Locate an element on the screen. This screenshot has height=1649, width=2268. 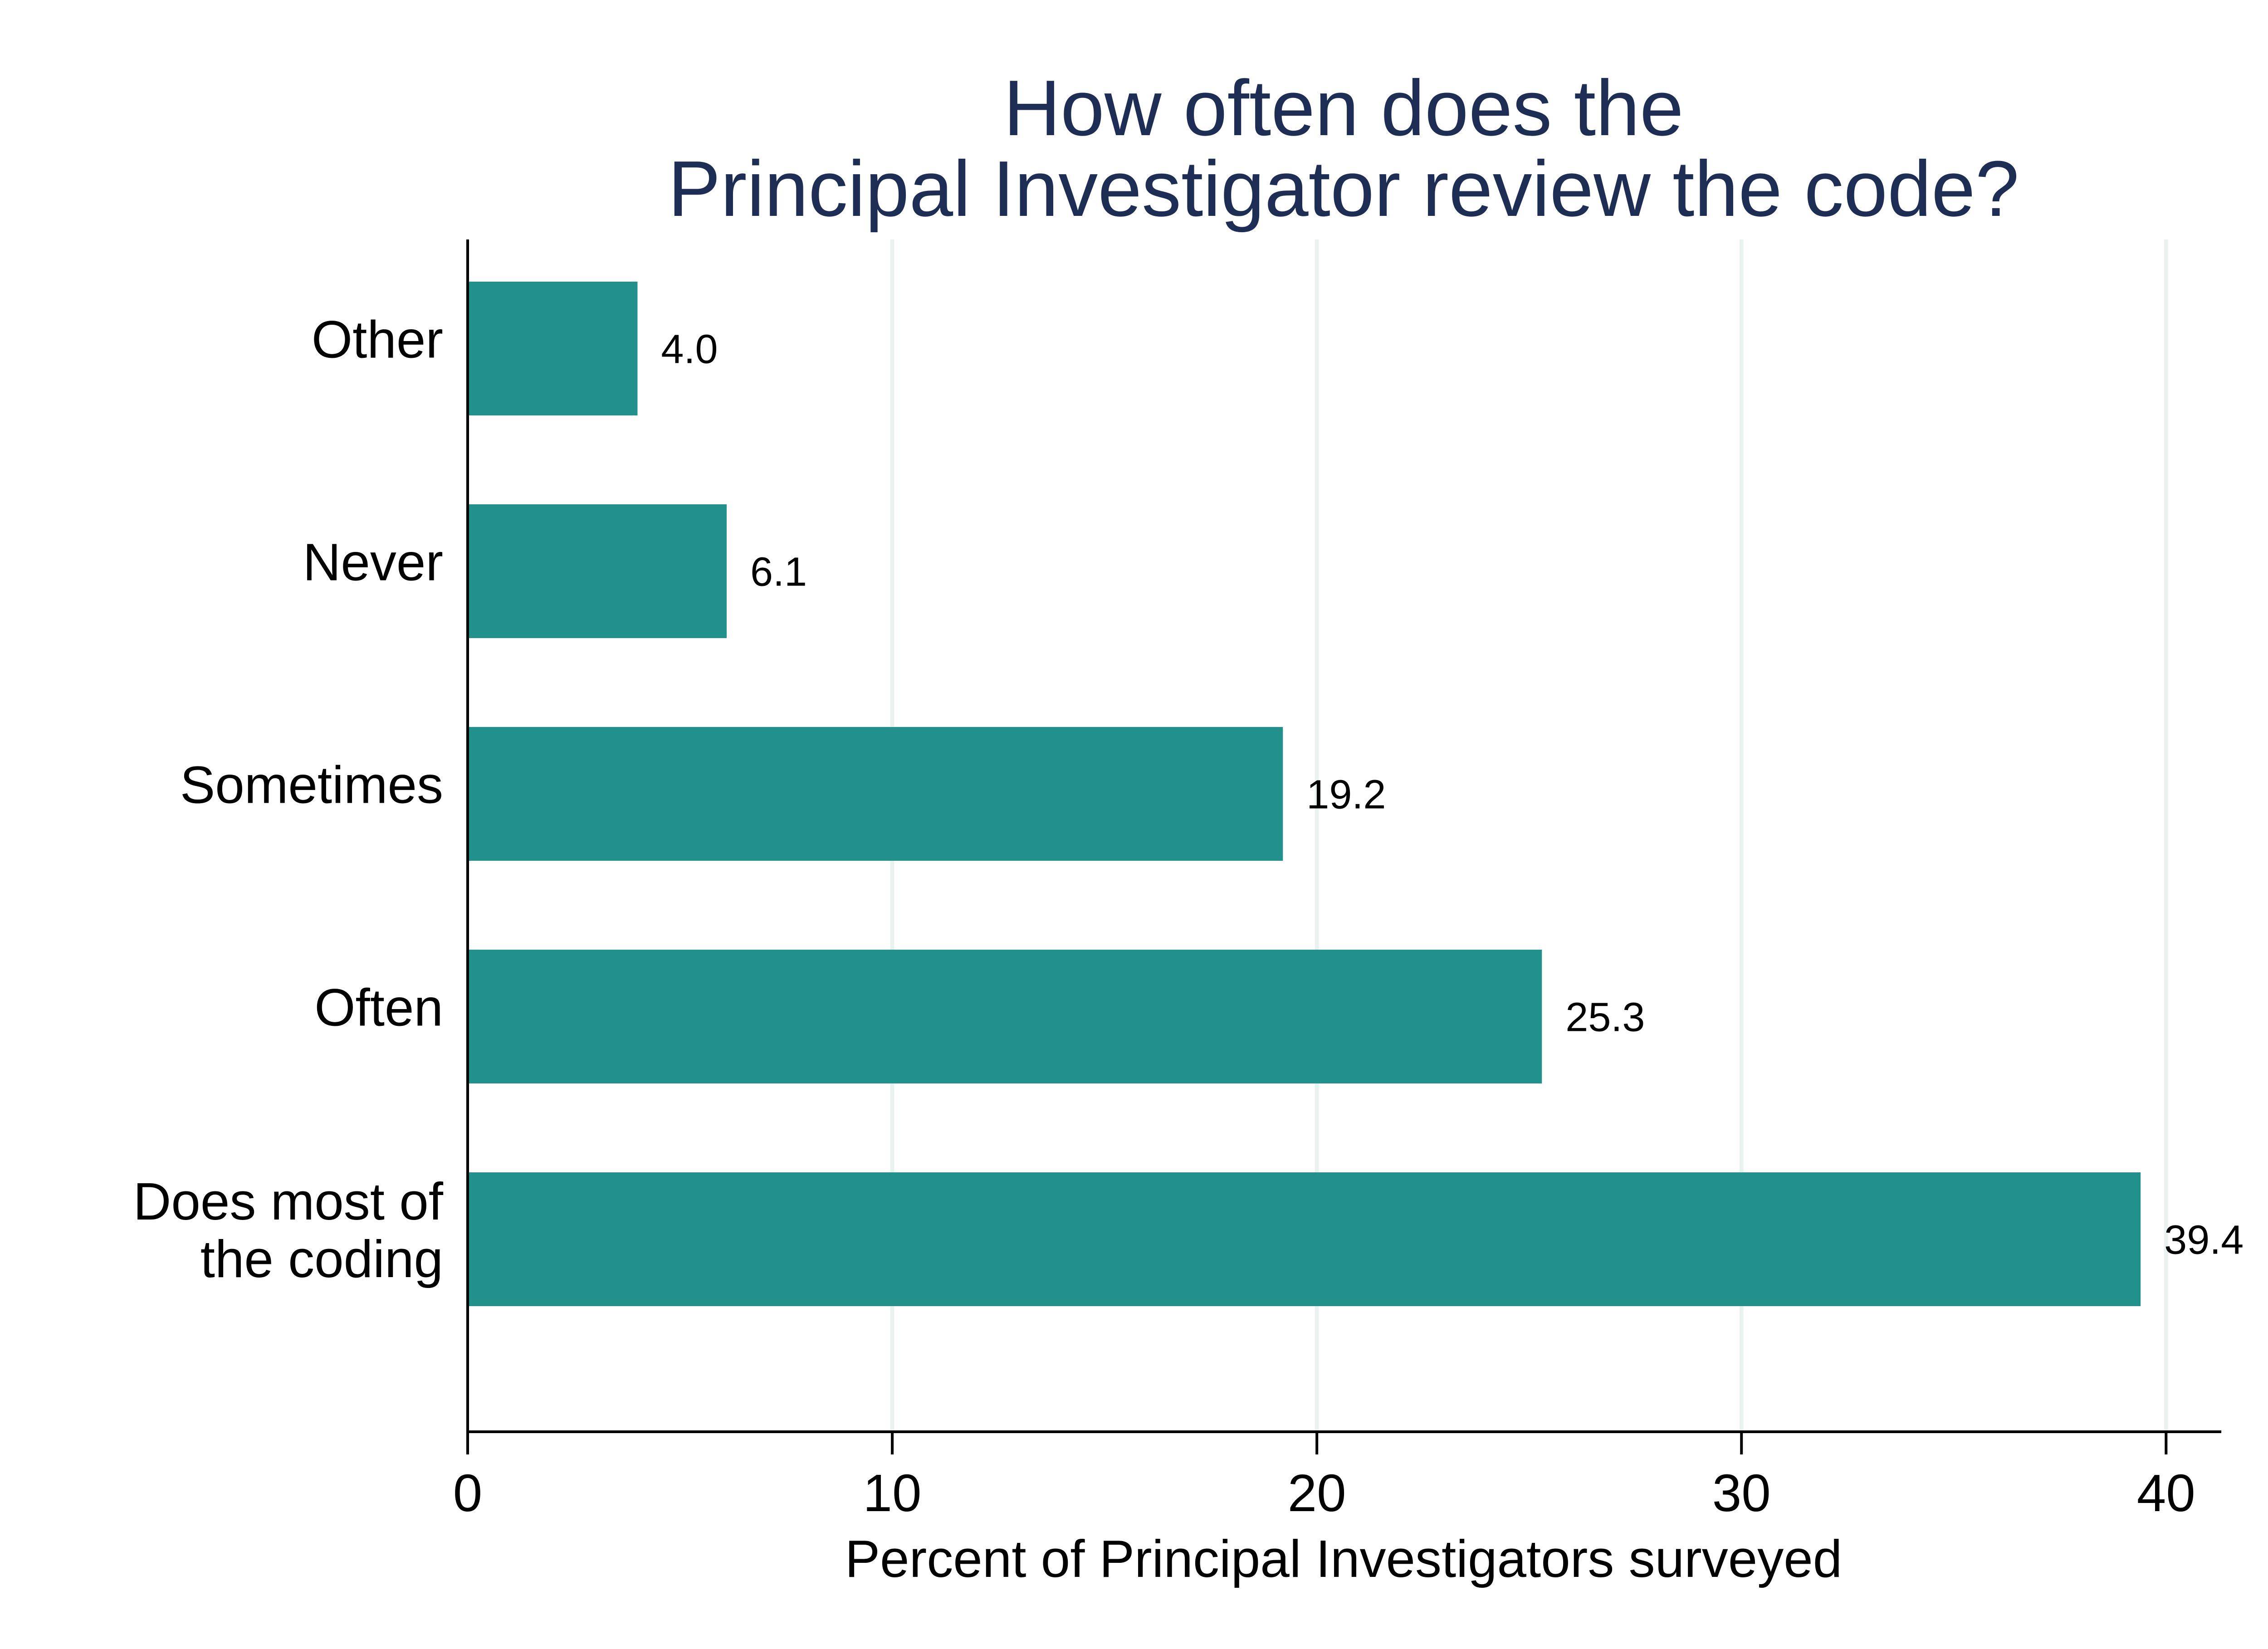
category-label: Sometimes is located at coordinates (311, 786).